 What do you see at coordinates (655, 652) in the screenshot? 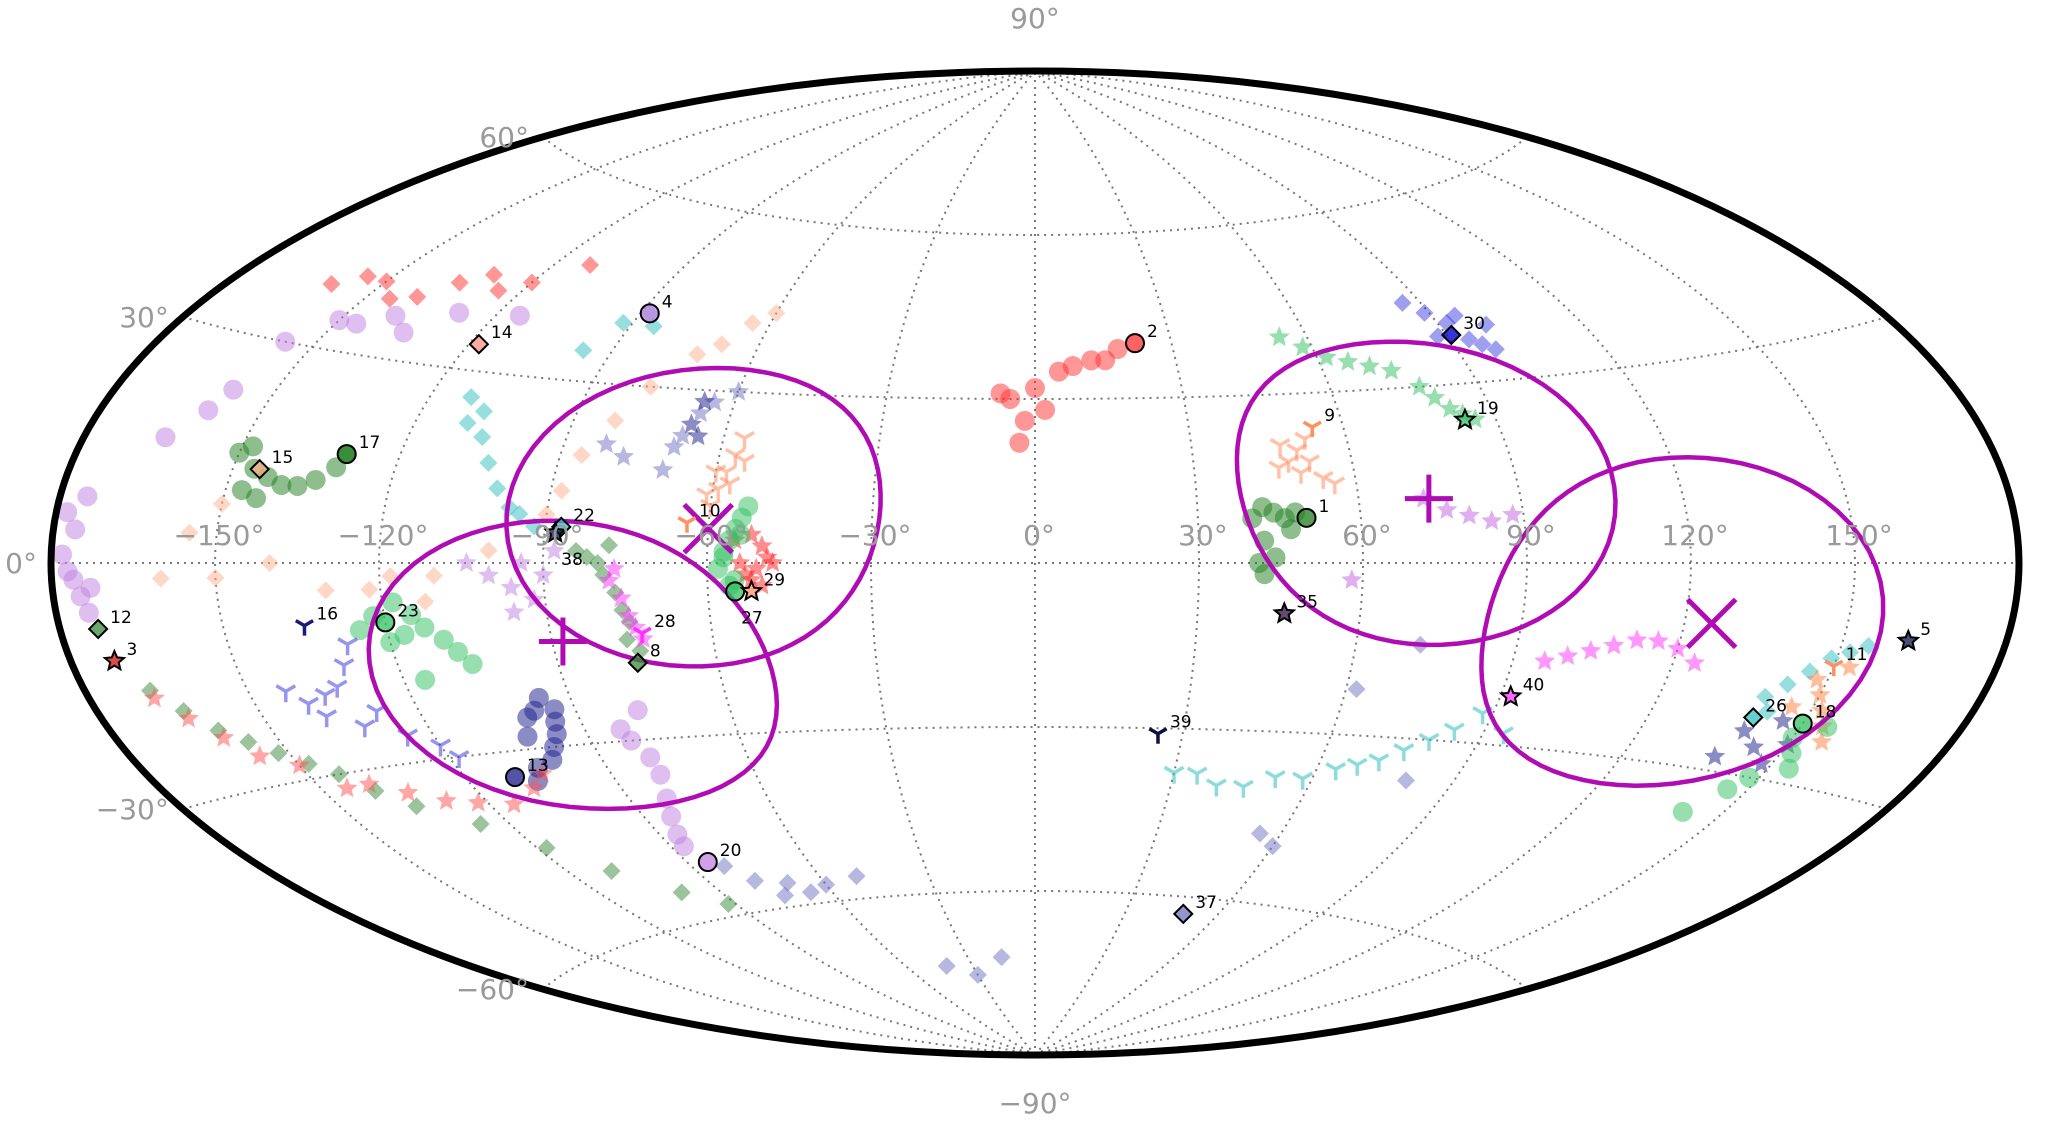
I see `source-label: 8` at bounding box center [655, 652].